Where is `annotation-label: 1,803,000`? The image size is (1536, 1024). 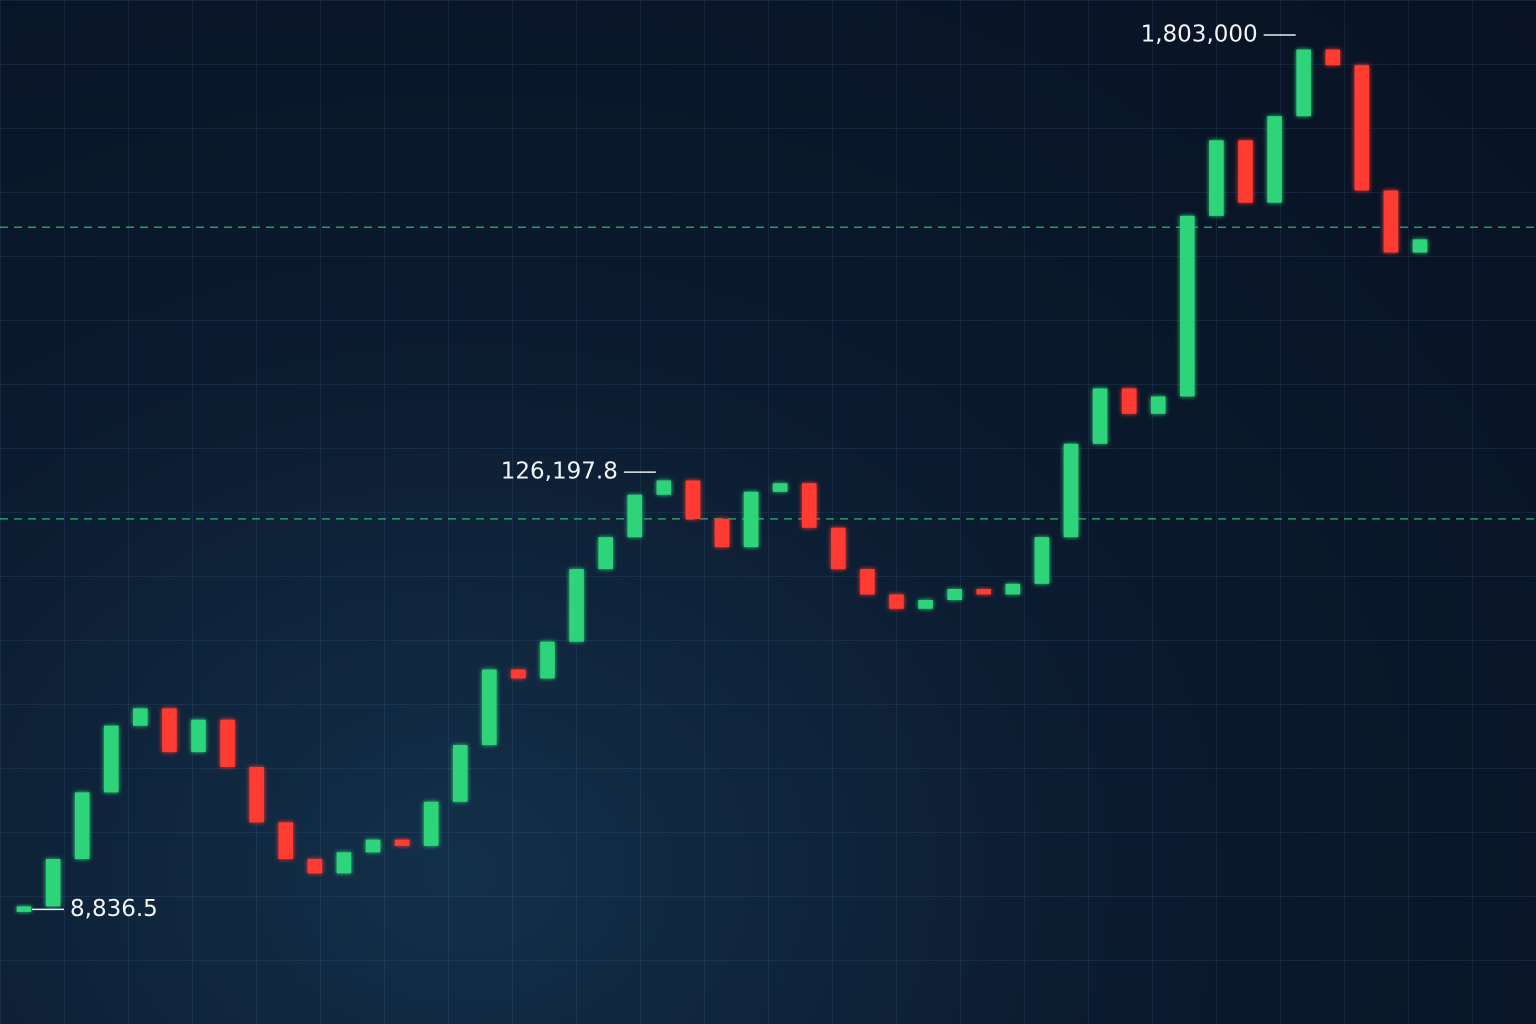 annotation-label: 1,803,000 is located at coordinates (1199, 34).